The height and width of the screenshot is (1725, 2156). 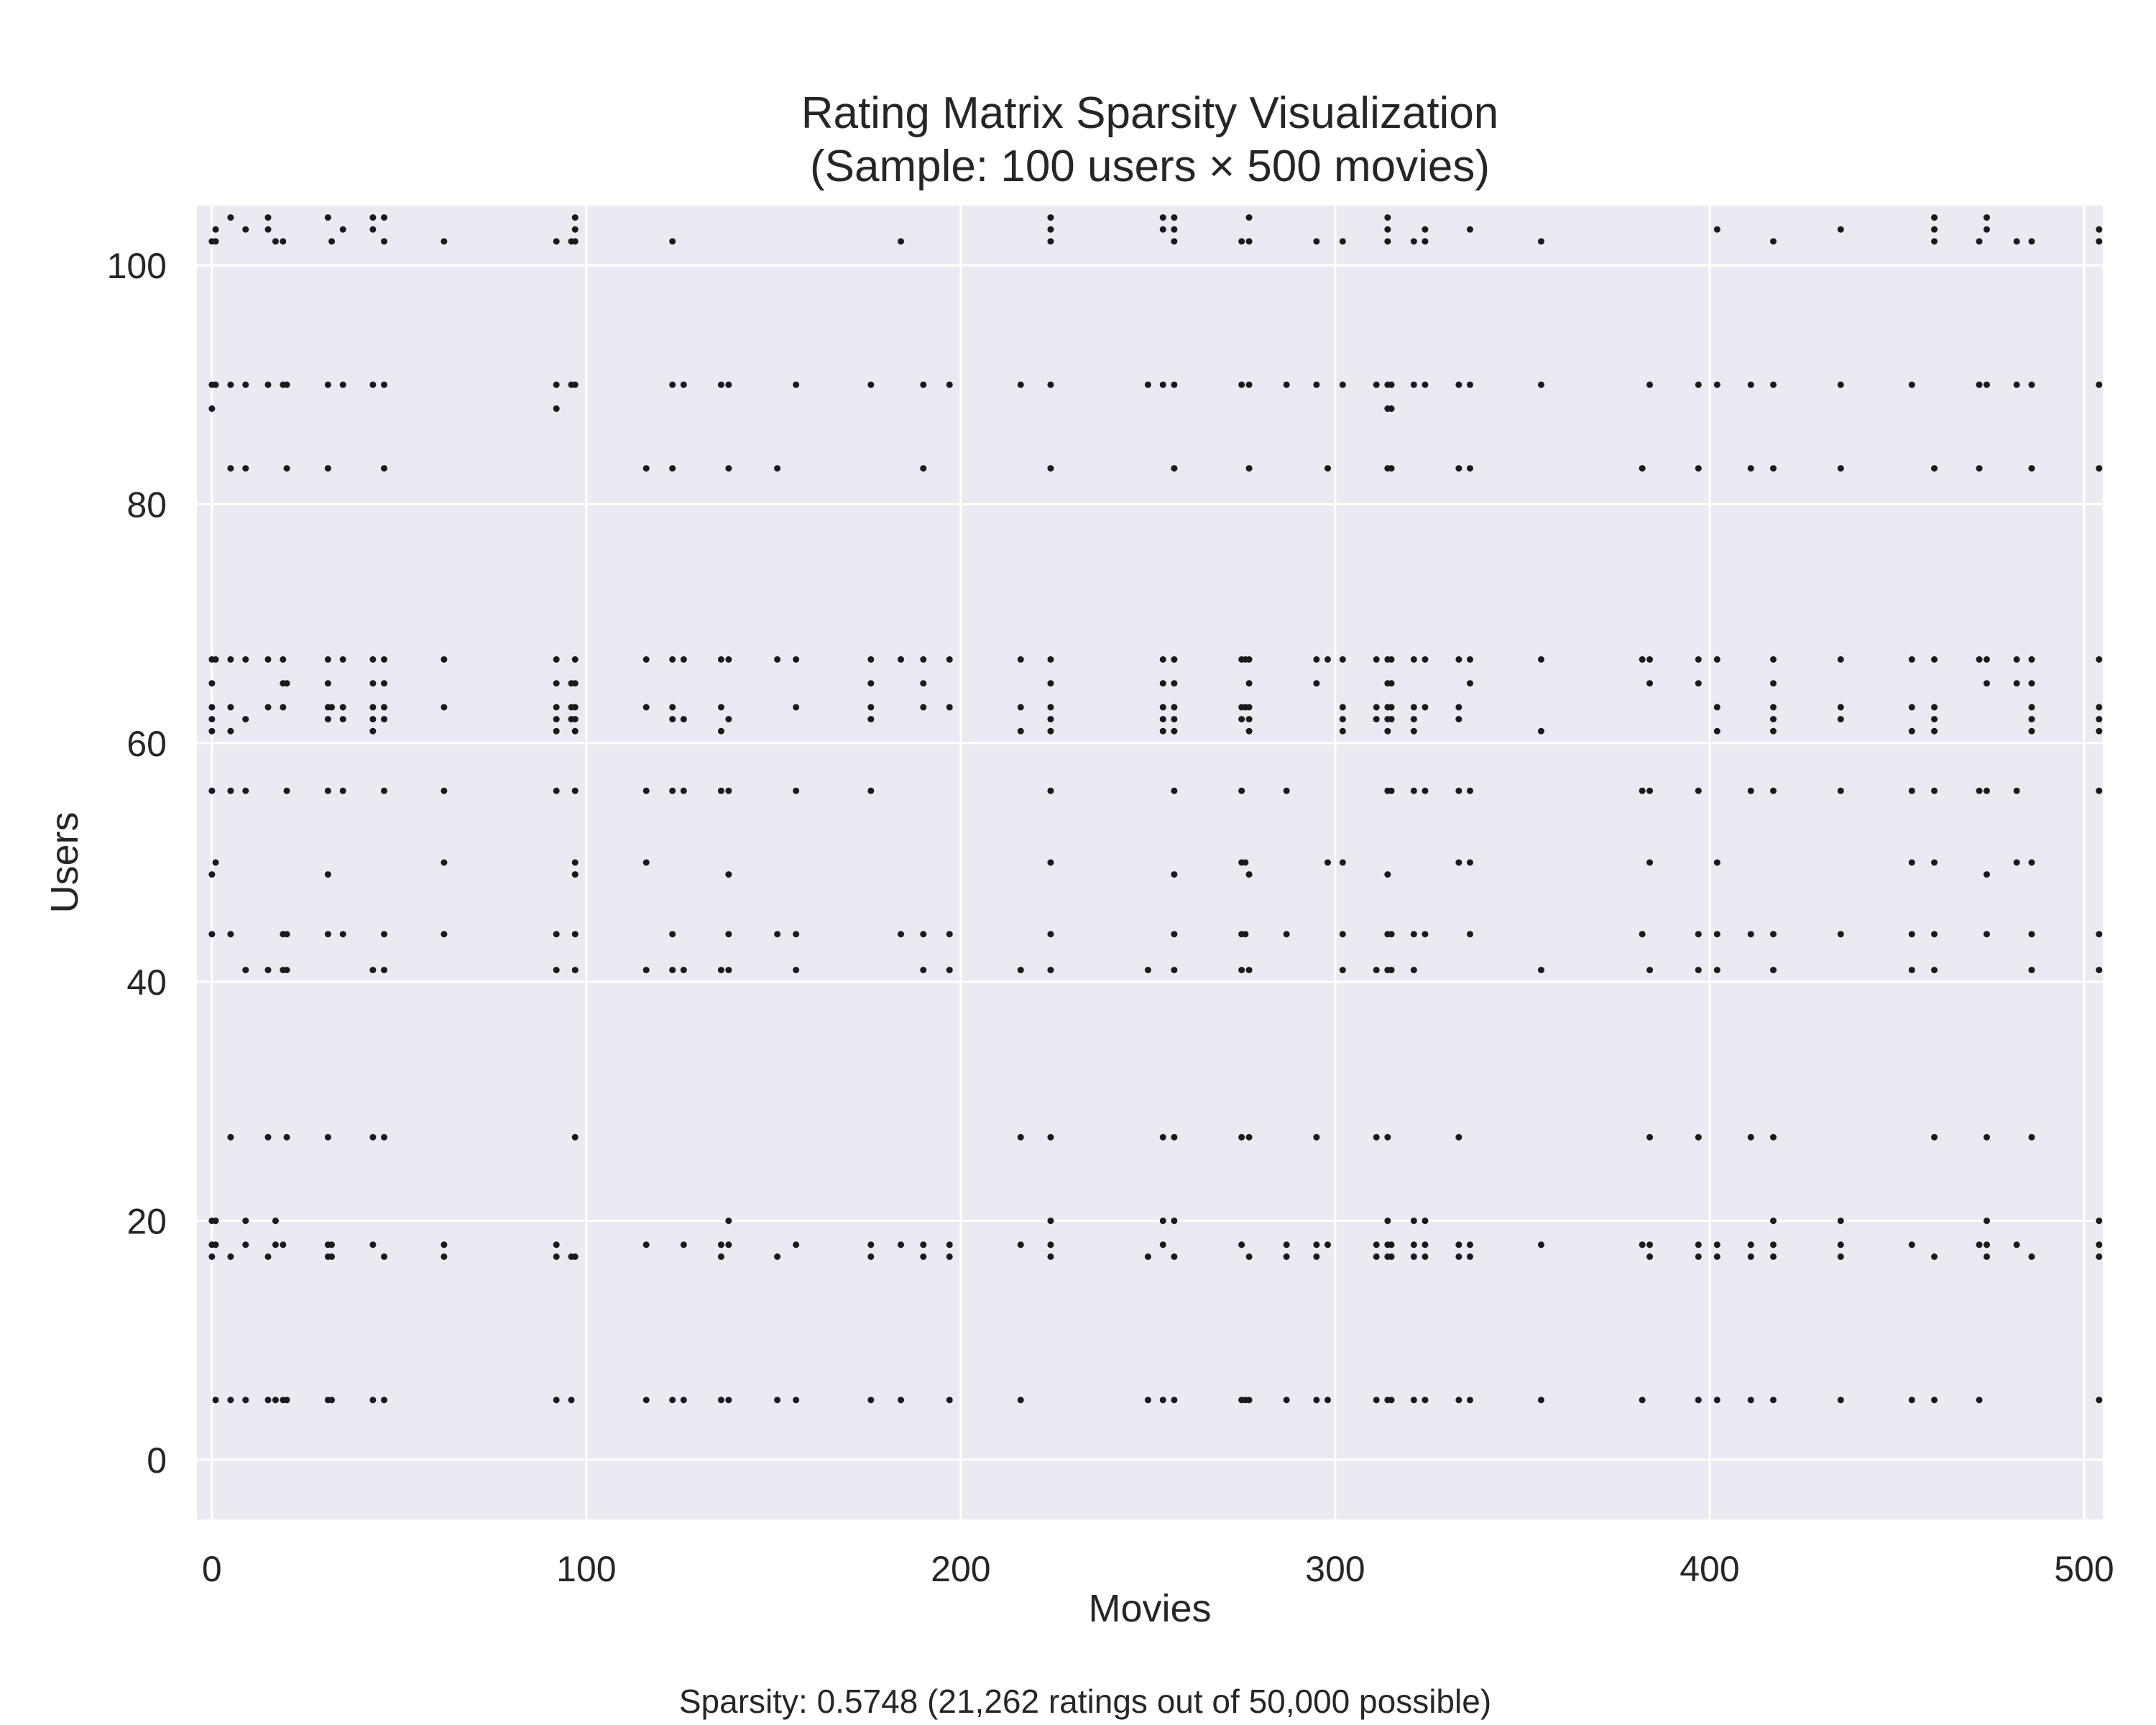 What do you see at coordinates (147, 982) in the screenshot?
I see `y-tick-label: 40` at bounding box center [147, 982].